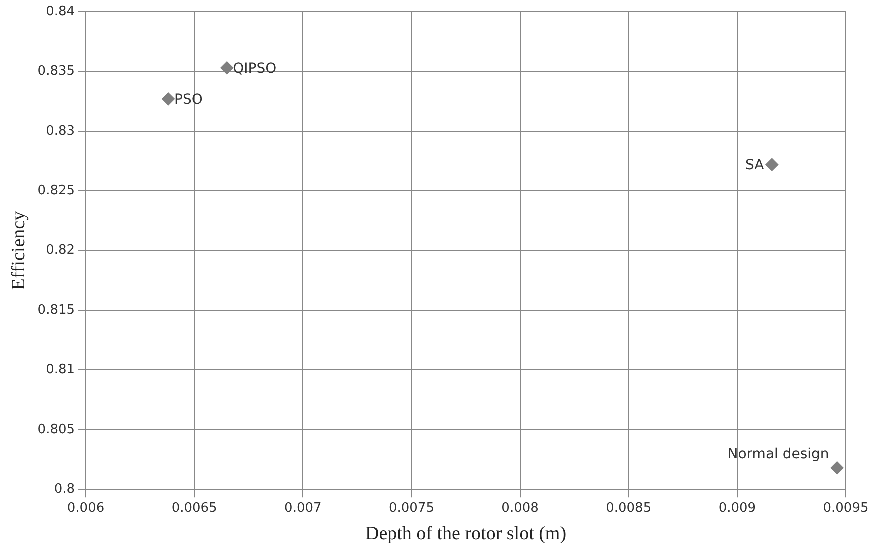  Describe the element at coordinates (737, 508) in the screenshot. I see `x-tick-label: 0.009` at that location.